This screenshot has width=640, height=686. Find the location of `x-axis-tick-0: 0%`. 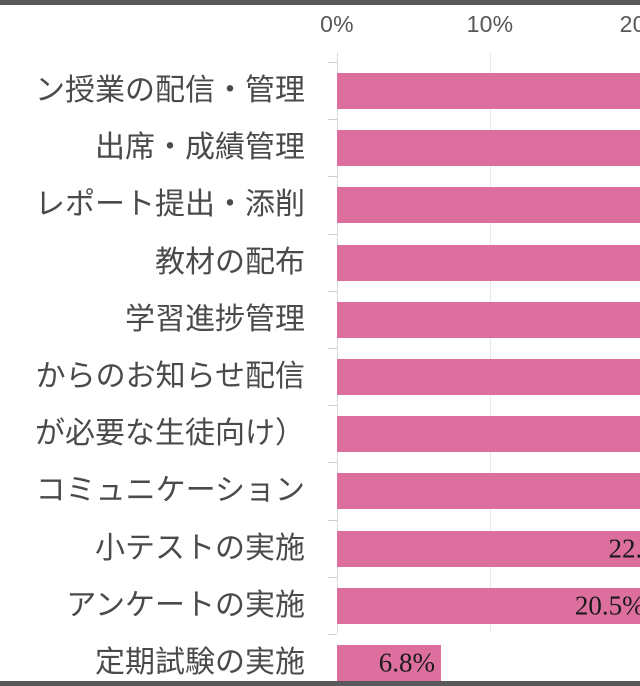

x-axis-tick-0: 0% is located at coordinates (337, 24).